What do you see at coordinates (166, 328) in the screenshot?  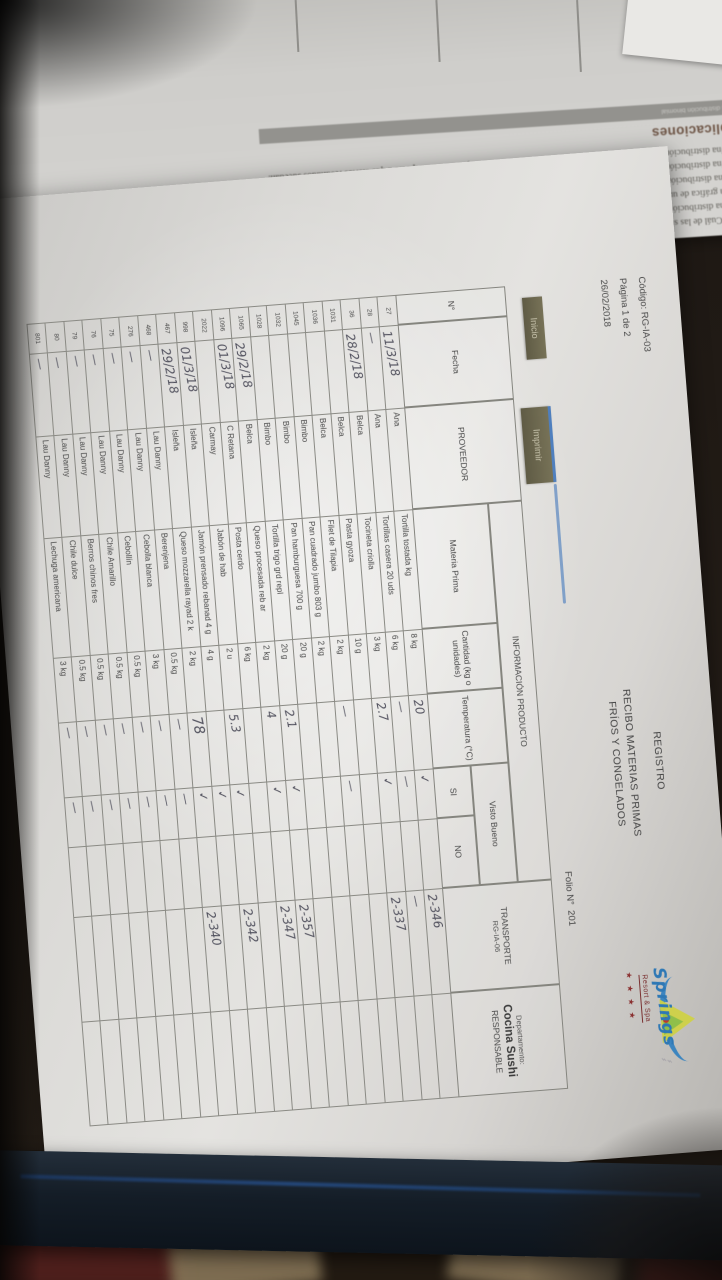 I see `cell-no: 467` at bounding box center [166, 328].